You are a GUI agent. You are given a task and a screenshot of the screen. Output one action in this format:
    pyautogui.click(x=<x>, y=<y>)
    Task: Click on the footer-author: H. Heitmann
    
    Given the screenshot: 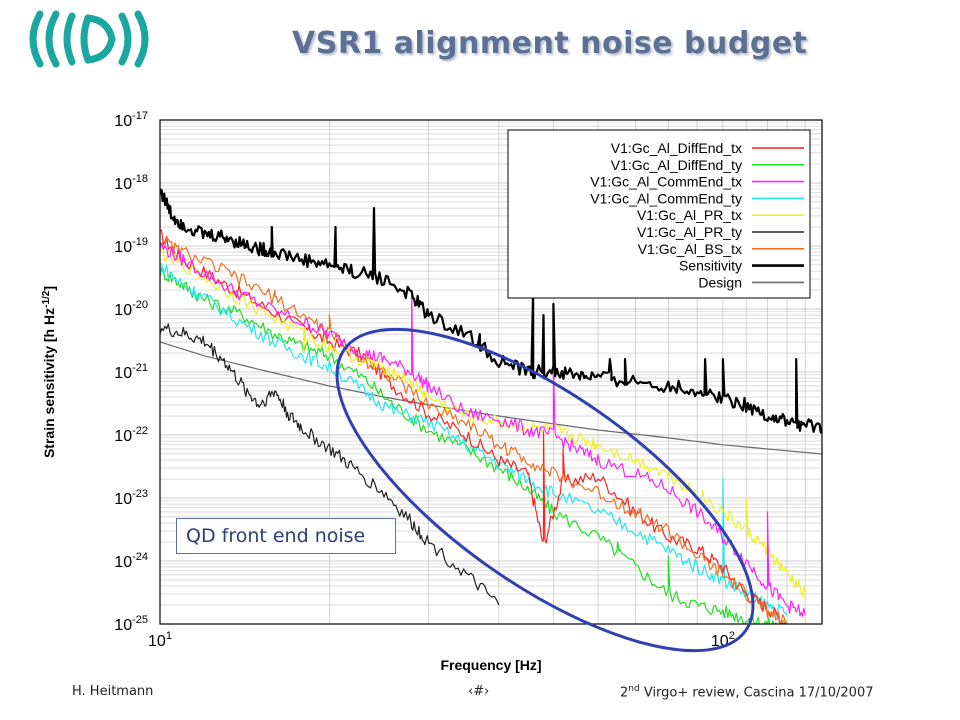 What is the action you would take?
    pyautogui.click(x=113, y=691)
    